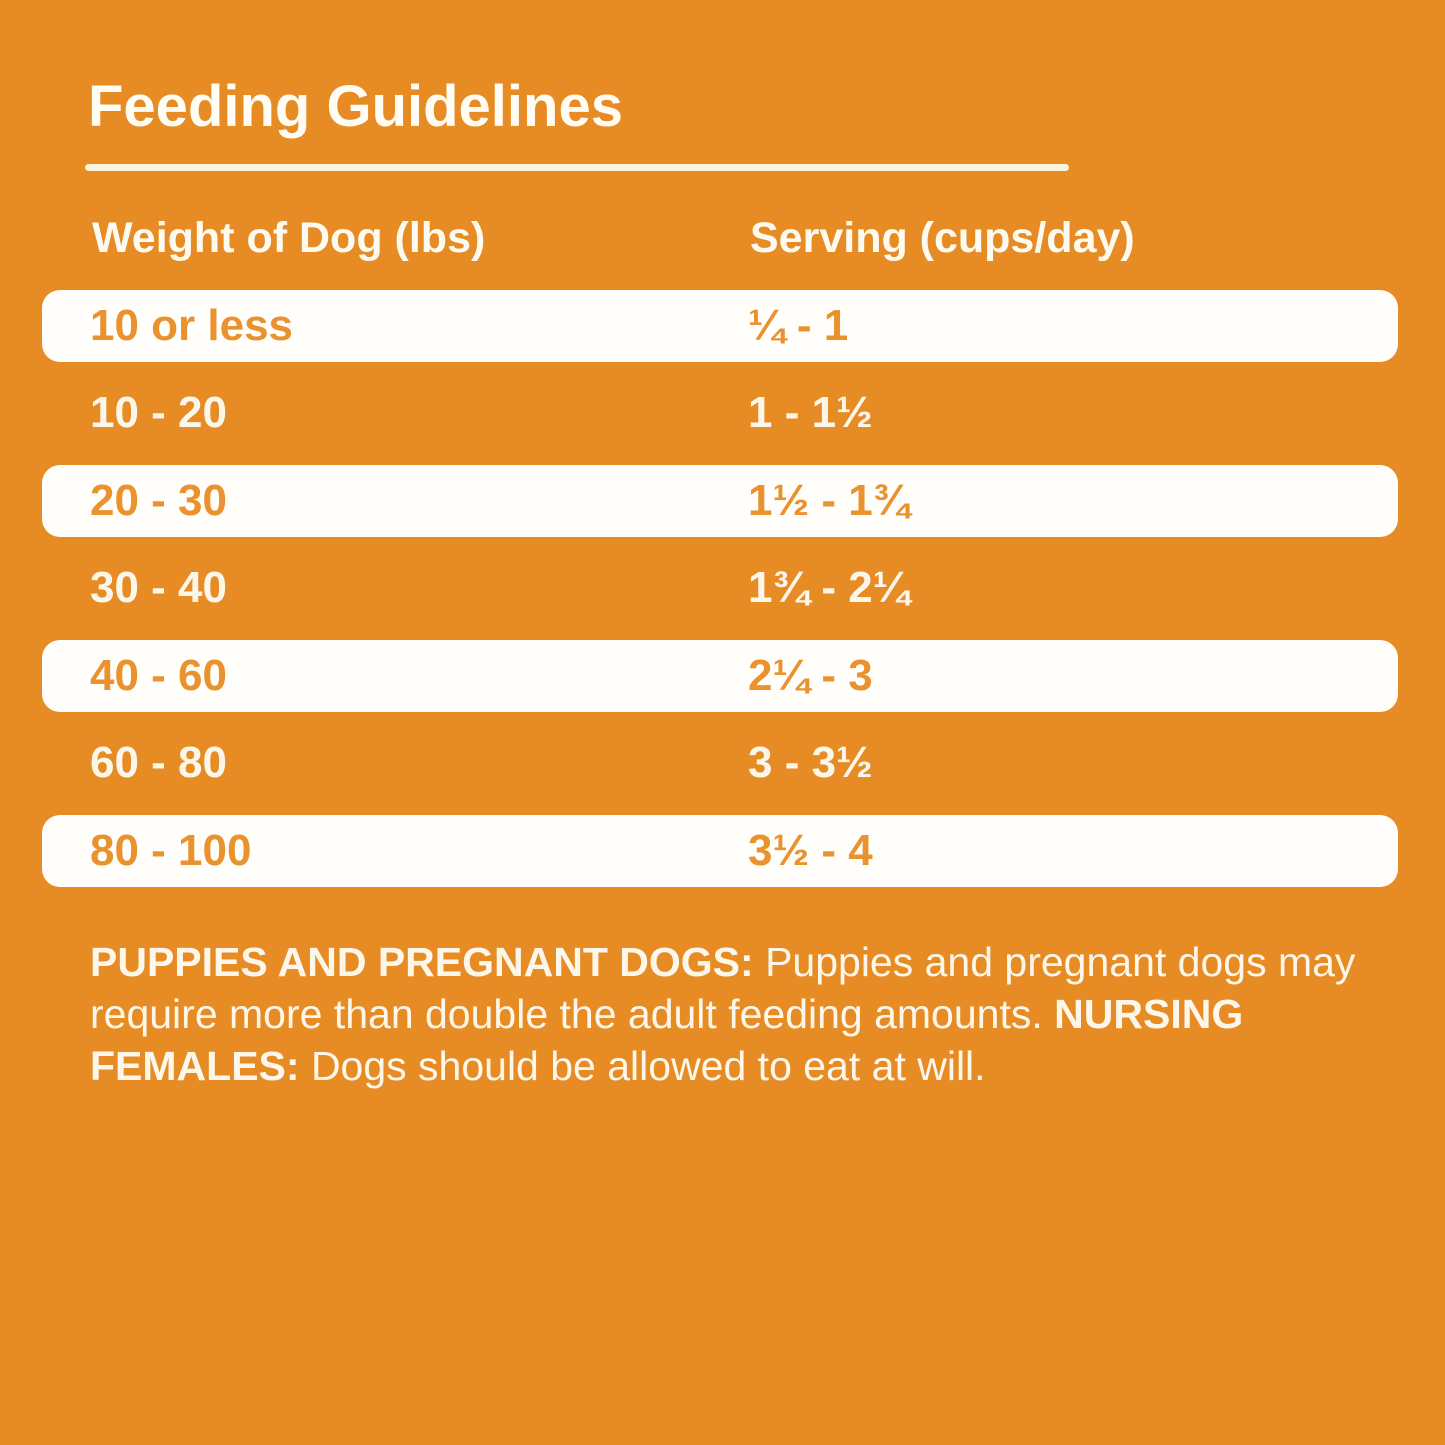  Describe the element at coordinates (158, 763) in the screenshot. I see `weight-cell: 60 - 80` at that location.